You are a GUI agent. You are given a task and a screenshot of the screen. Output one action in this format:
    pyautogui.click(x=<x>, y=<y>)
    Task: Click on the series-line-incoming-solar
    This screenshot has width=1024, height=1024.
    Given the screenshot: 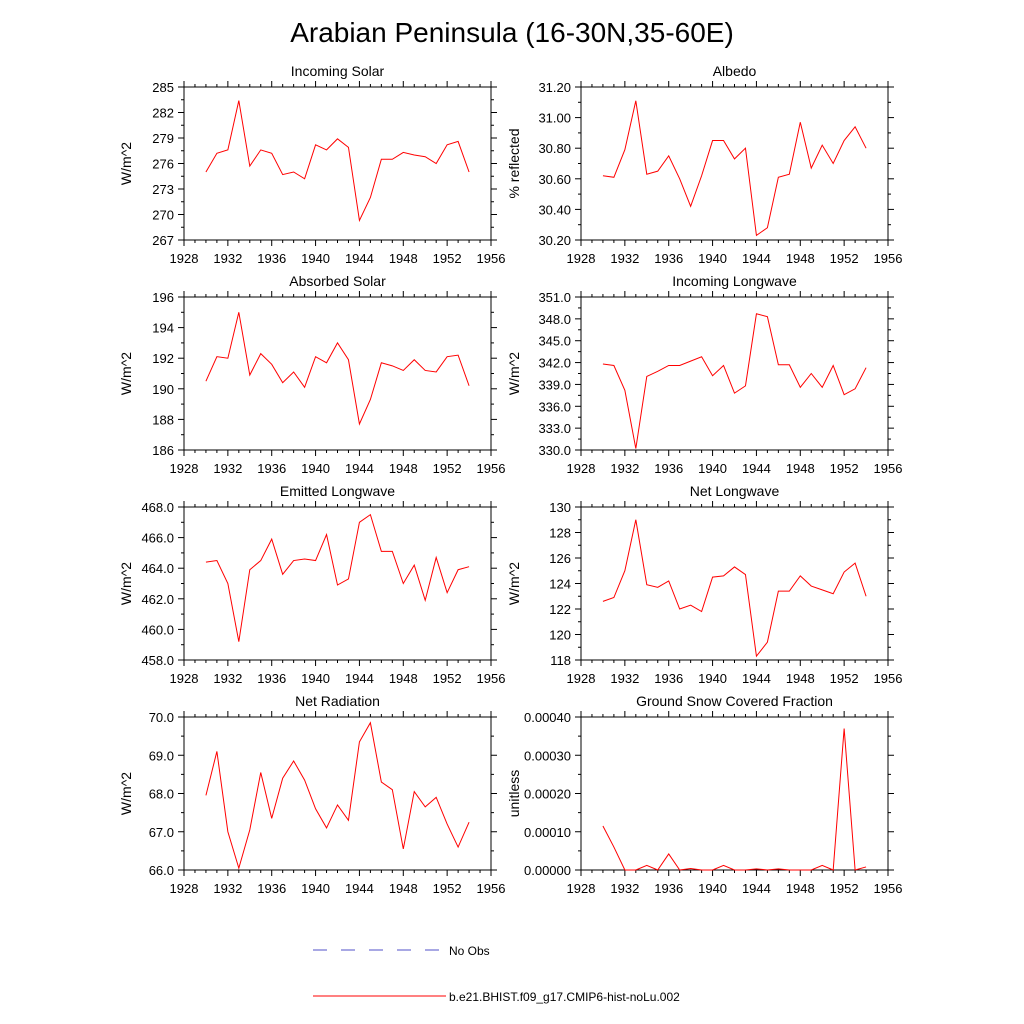 What is the action you would take?
    pyautogui.click(x=337, y=161)
    